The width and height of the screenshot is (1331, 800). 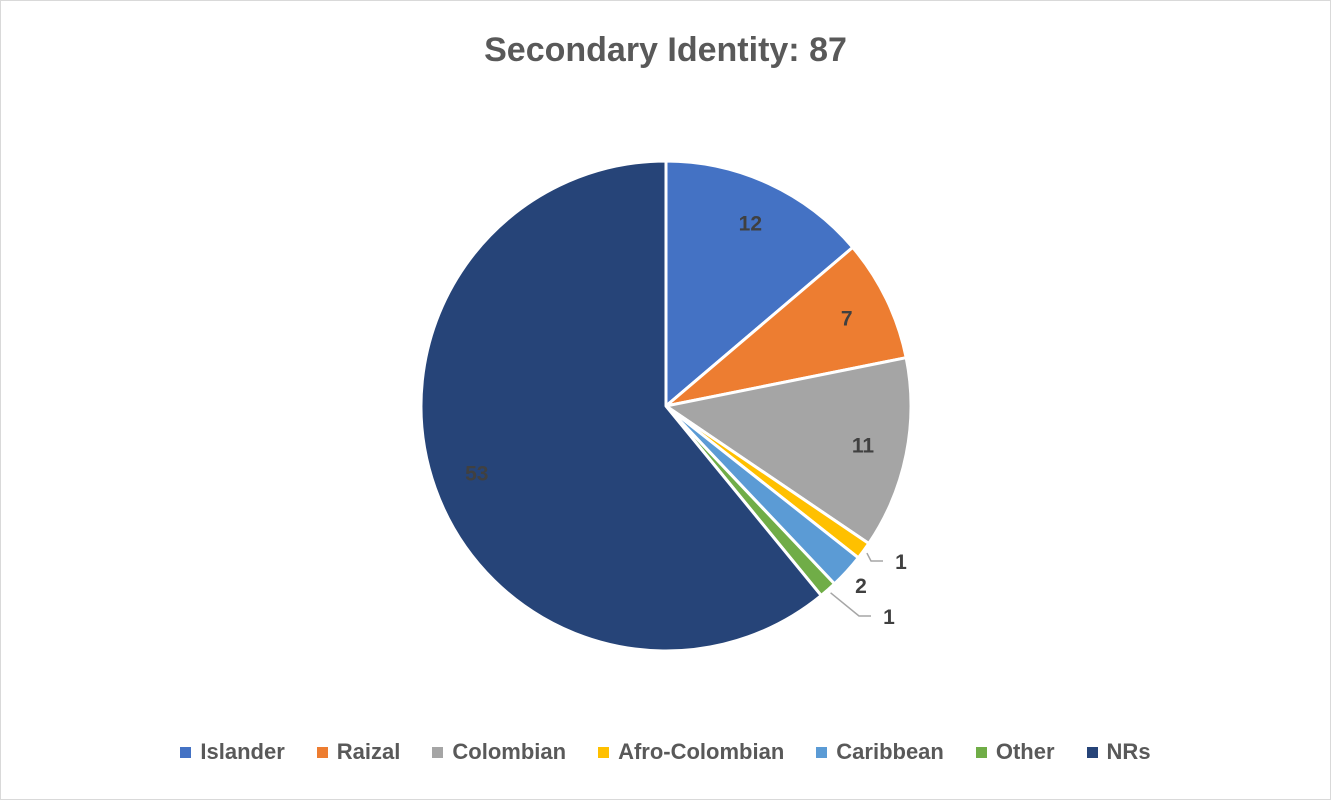 I want to click on leader-line-afro-colombian, so click(x=874, y=557).